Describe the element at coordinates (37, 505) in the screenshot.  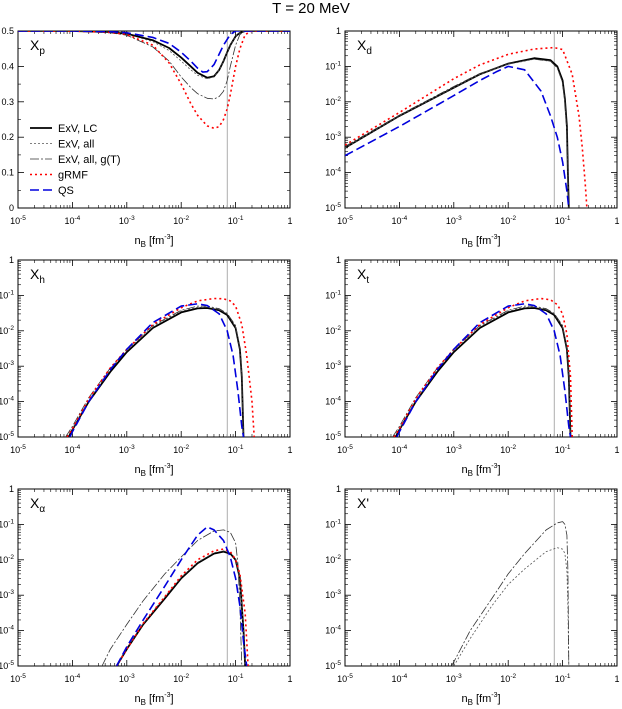
I see `panel-label: Xα` at that location.